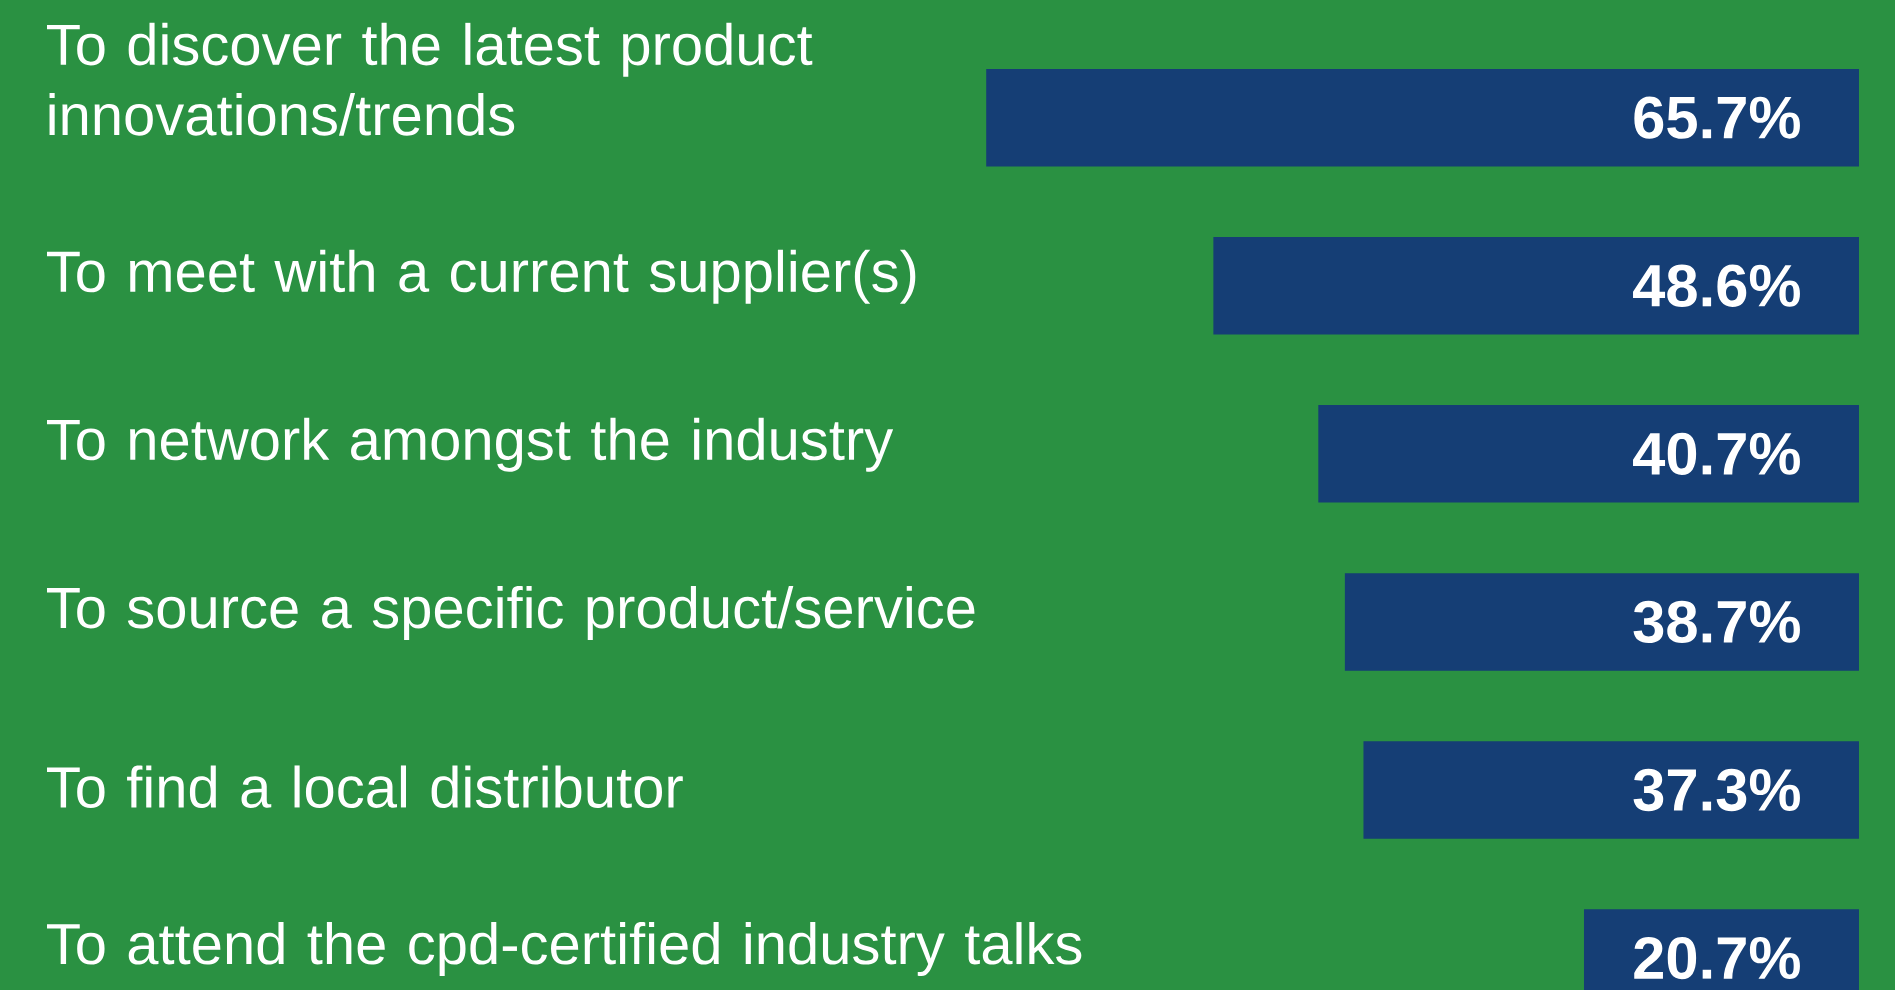 Image resolution: width=1895 pixels, height=990 pixels. Describe the element at coordinates (481, 276) in the screenshot. I see `y-tick-label: To meet with a current supplier(s)` at that location.